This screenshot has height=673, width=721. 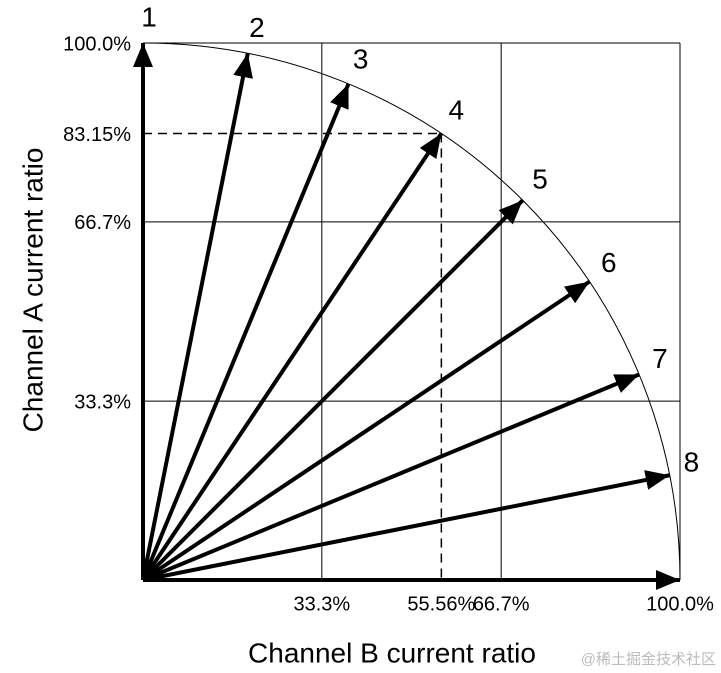 I want to click on x-tick-label: 100.0%, so click(x=680, y=604).